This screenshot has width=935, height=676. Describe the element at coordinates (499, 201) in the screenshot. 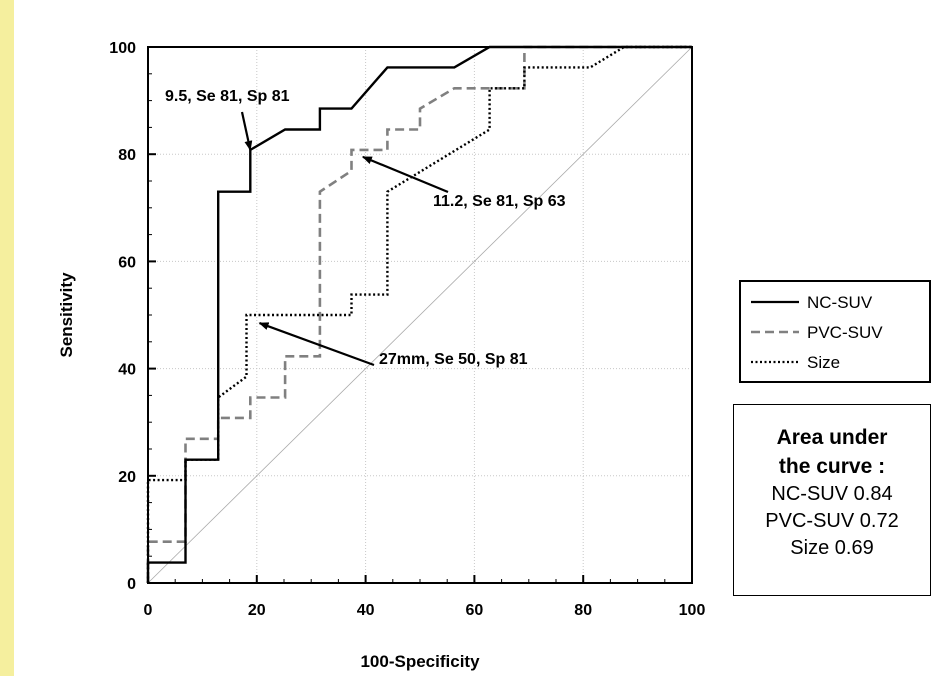

I see `annotation-label-2: 11.2, Se 81, Sp 63` at that location.